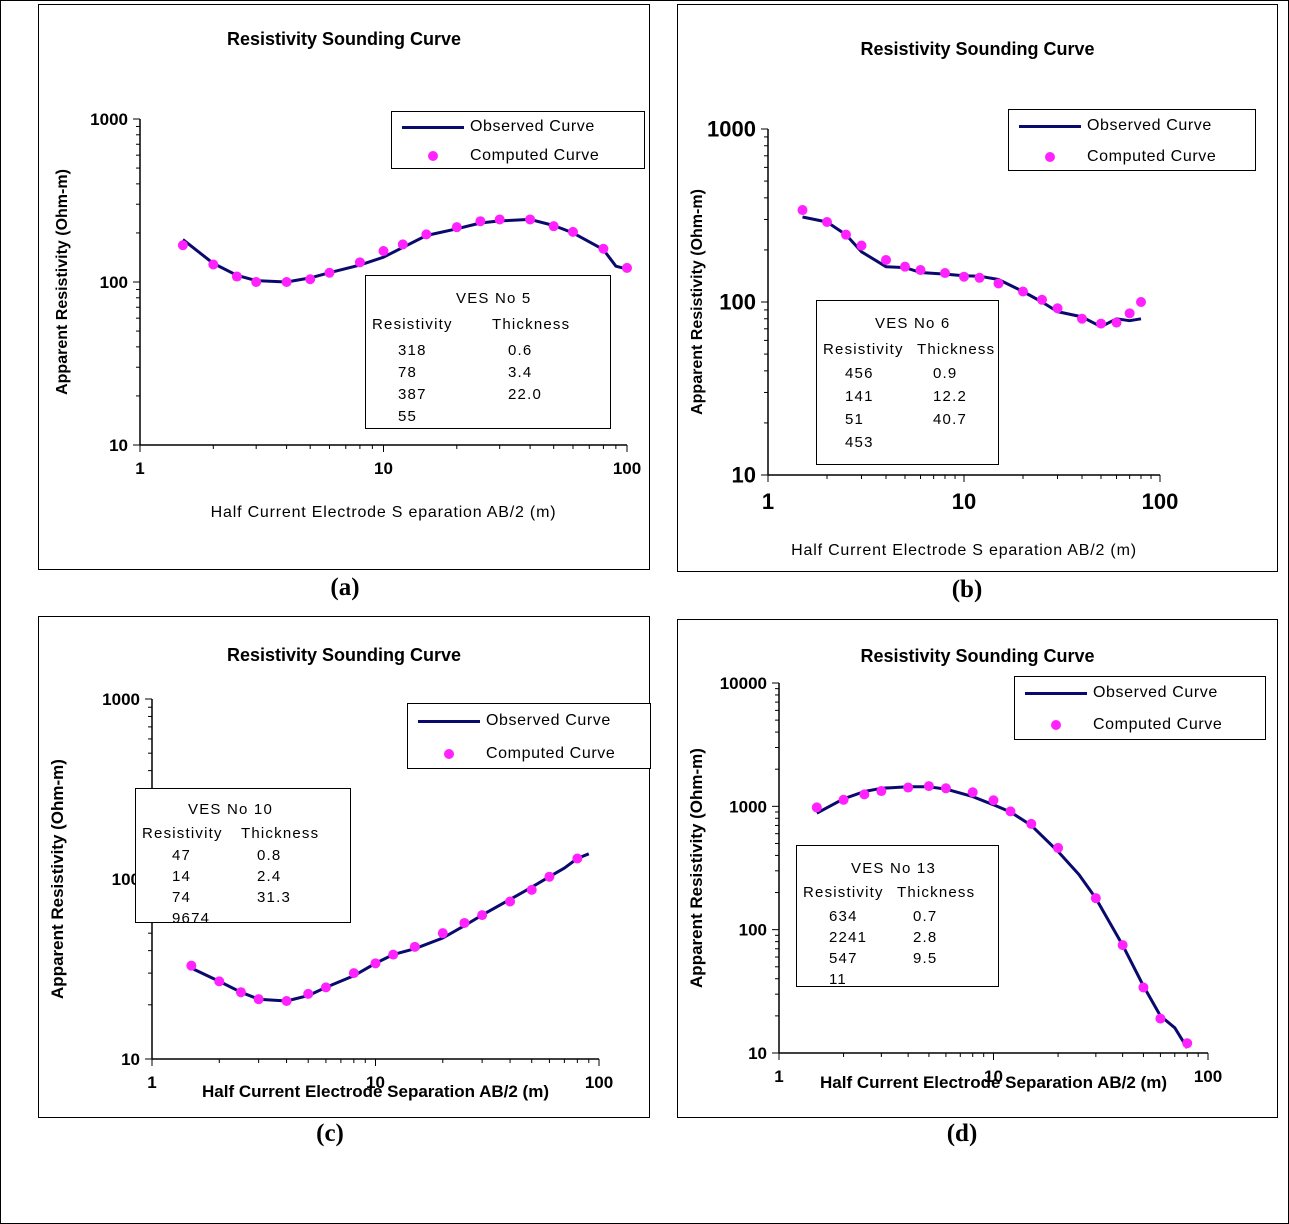  What do you see at coordinates (945, 373) in the screenshot?
I see `ves-thickness-value: 0.9` at bounding box center [945, 373].